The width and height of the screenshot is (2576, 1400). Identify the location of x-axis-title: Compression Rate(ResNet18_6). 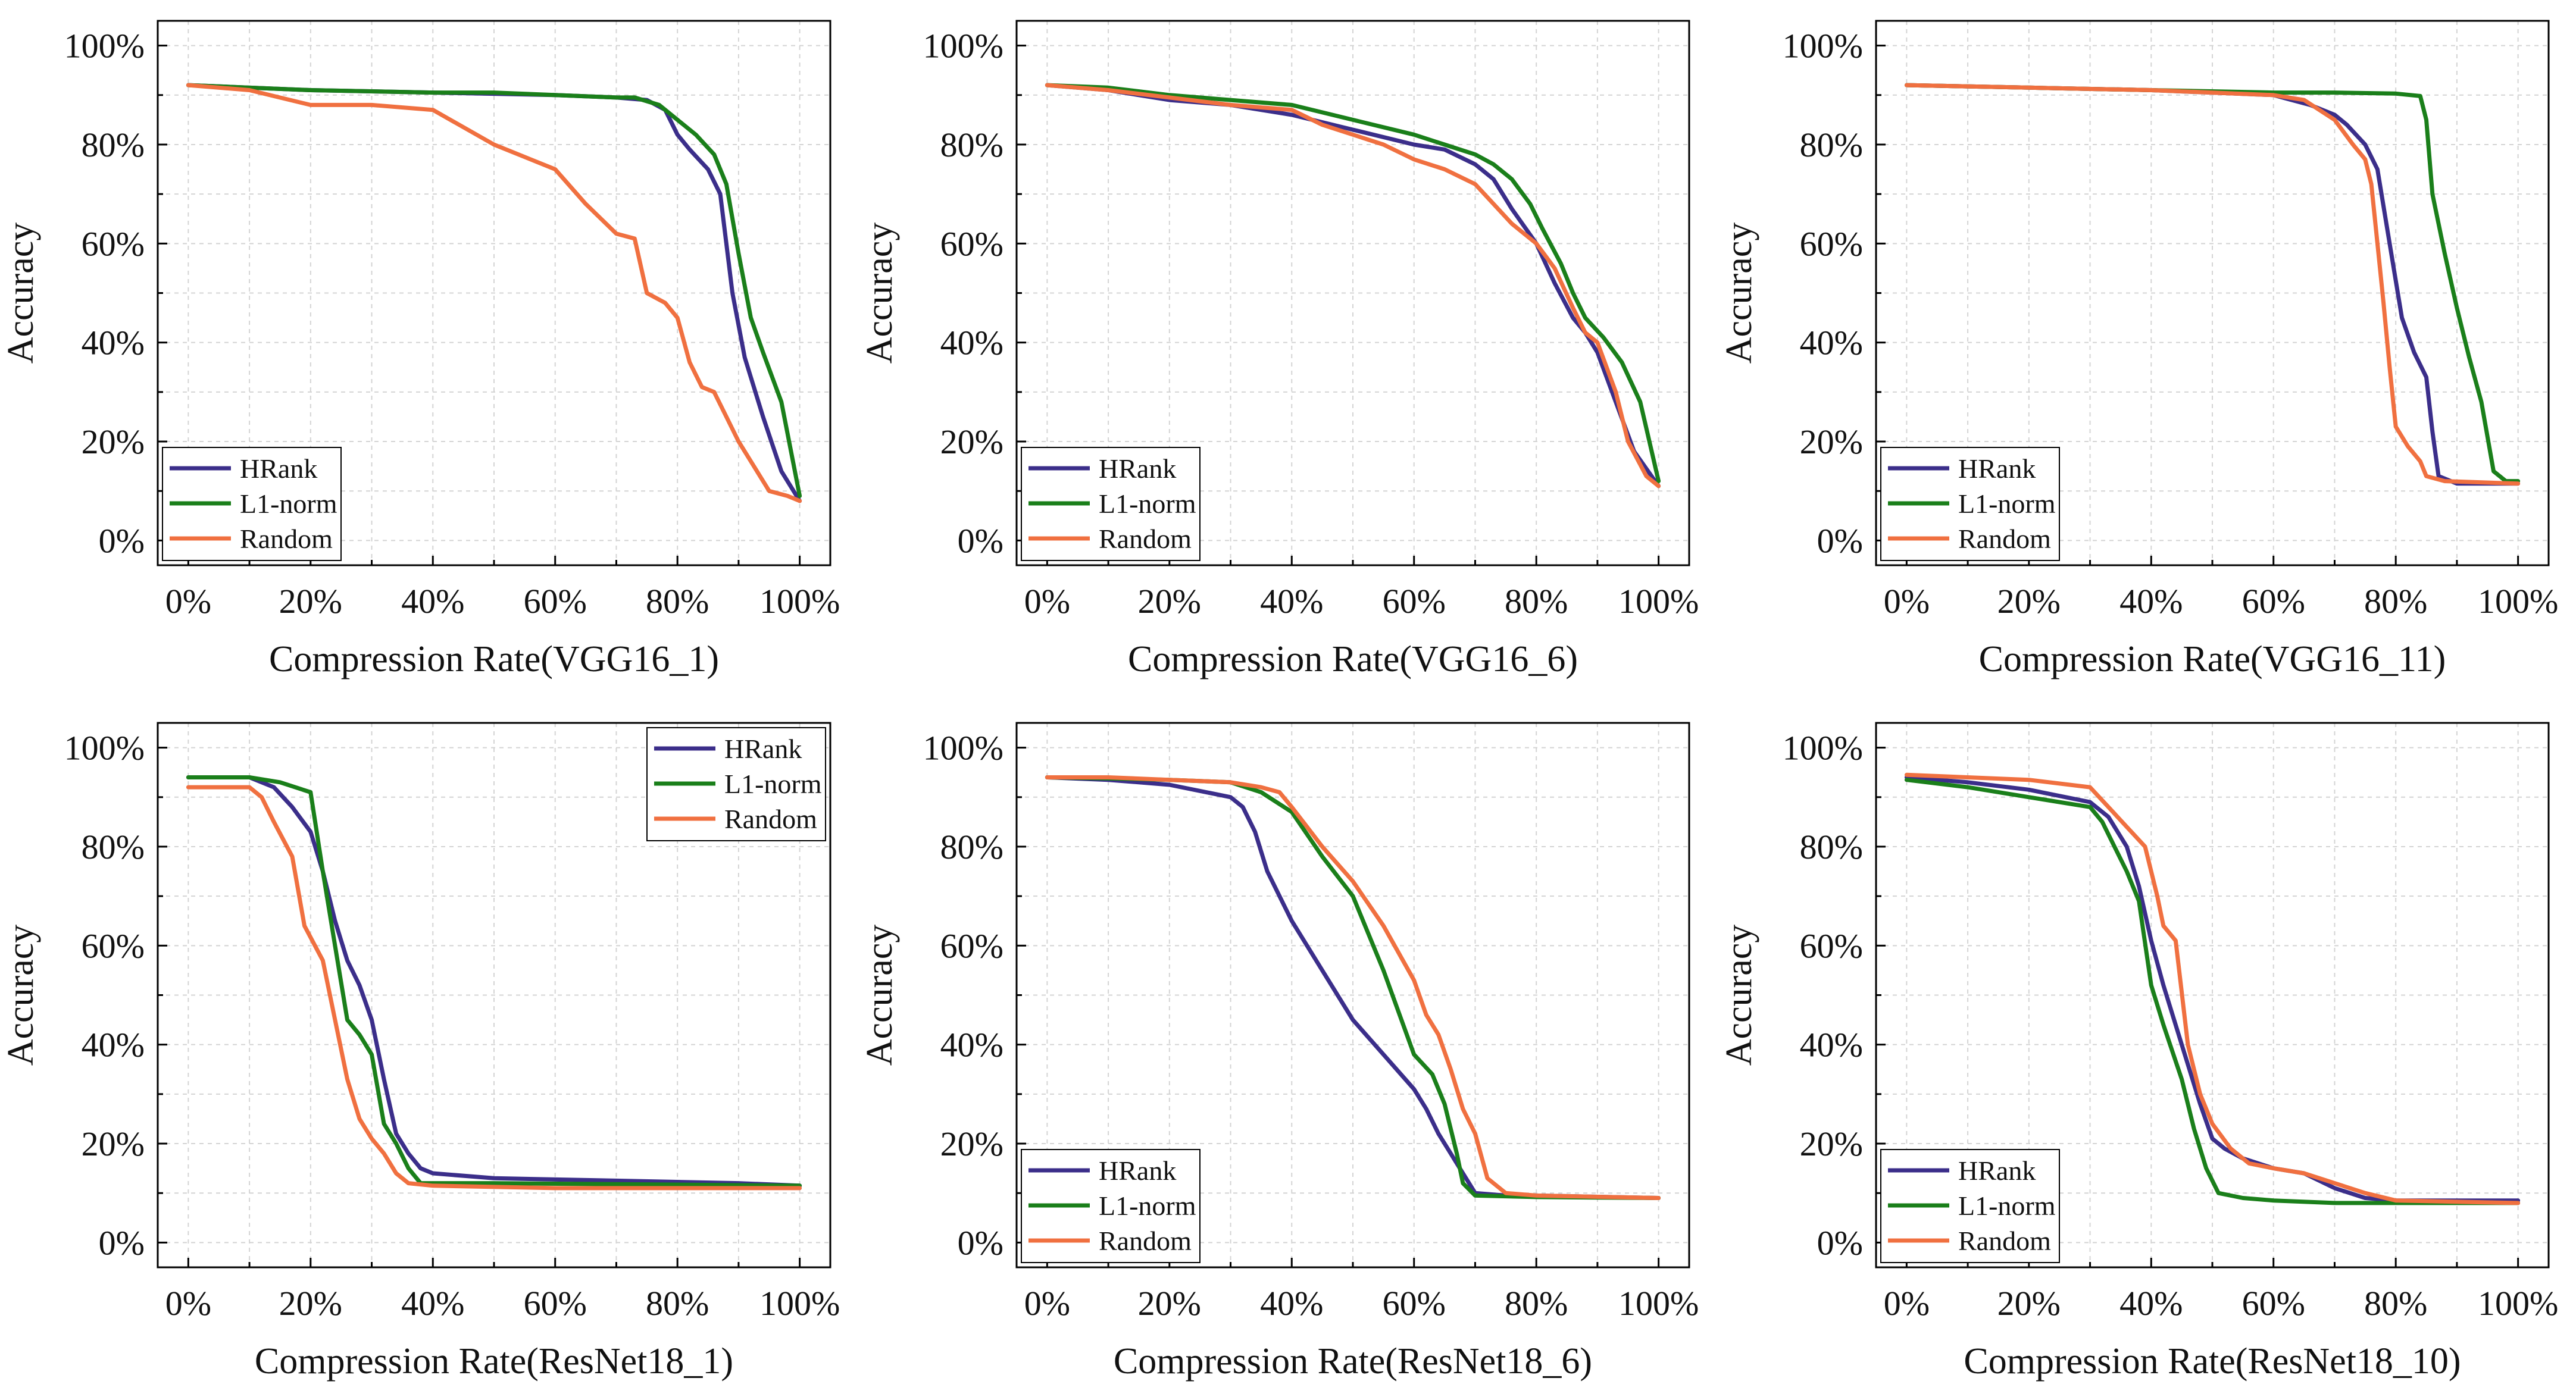
(1353, 1361).